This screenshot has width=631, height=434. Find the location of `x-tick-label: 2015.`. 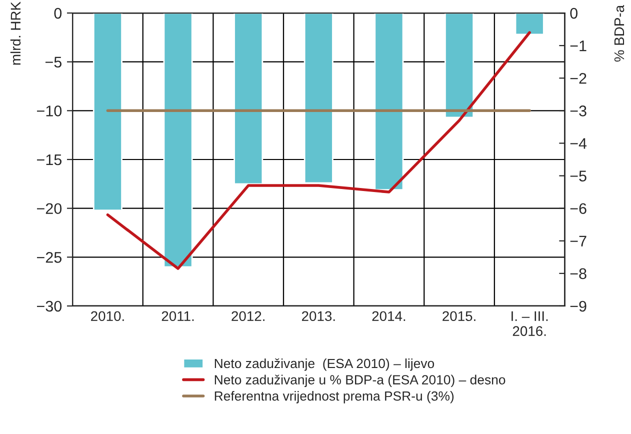

x-tick-label: 2015. is located at coordinates (459, 316).